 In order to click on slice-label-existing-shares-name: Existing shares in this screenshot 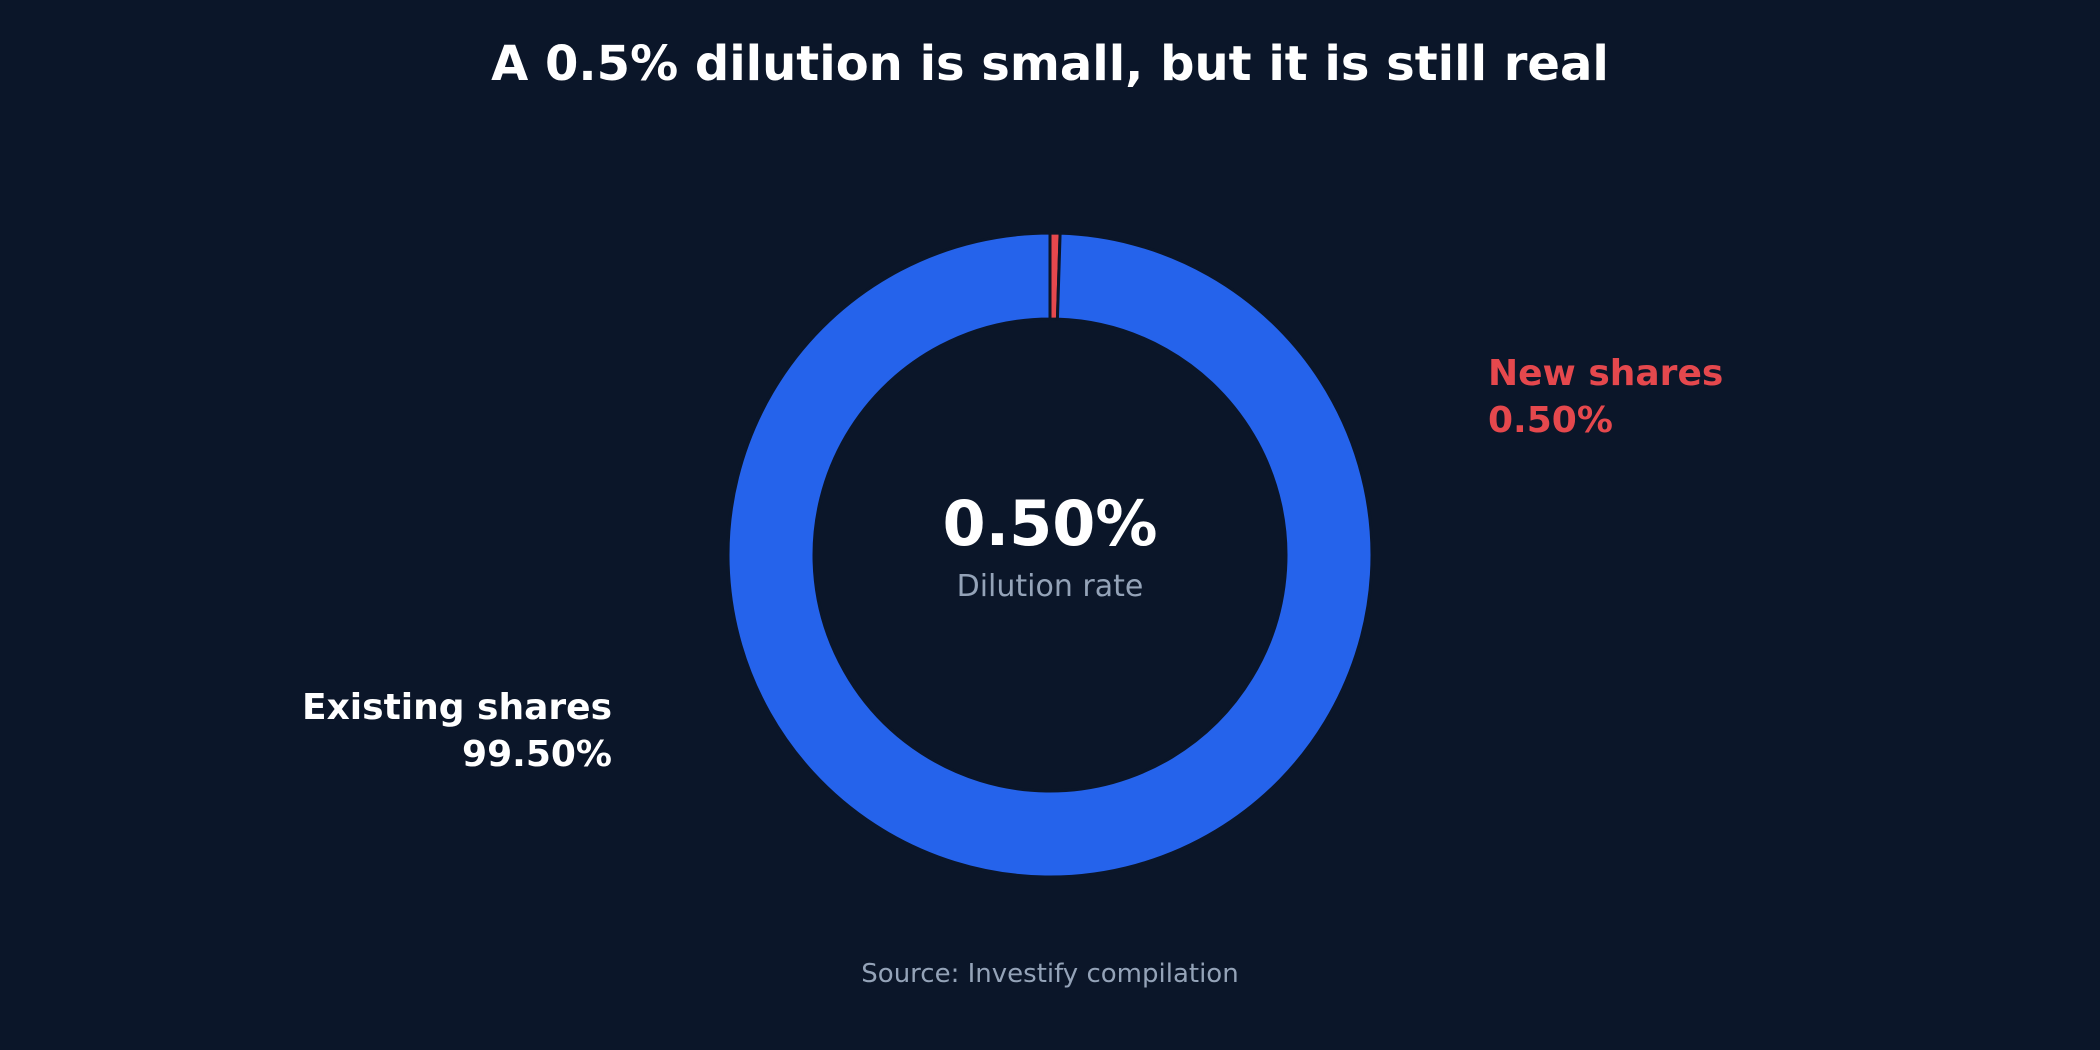, I will do `click(457, 707)`.